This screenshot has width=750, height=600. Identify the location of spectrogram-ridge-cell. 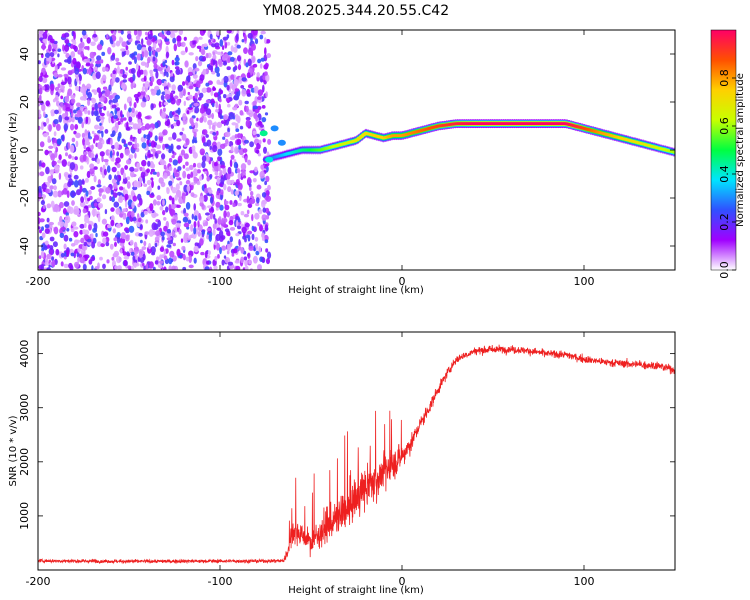
(274, 128).